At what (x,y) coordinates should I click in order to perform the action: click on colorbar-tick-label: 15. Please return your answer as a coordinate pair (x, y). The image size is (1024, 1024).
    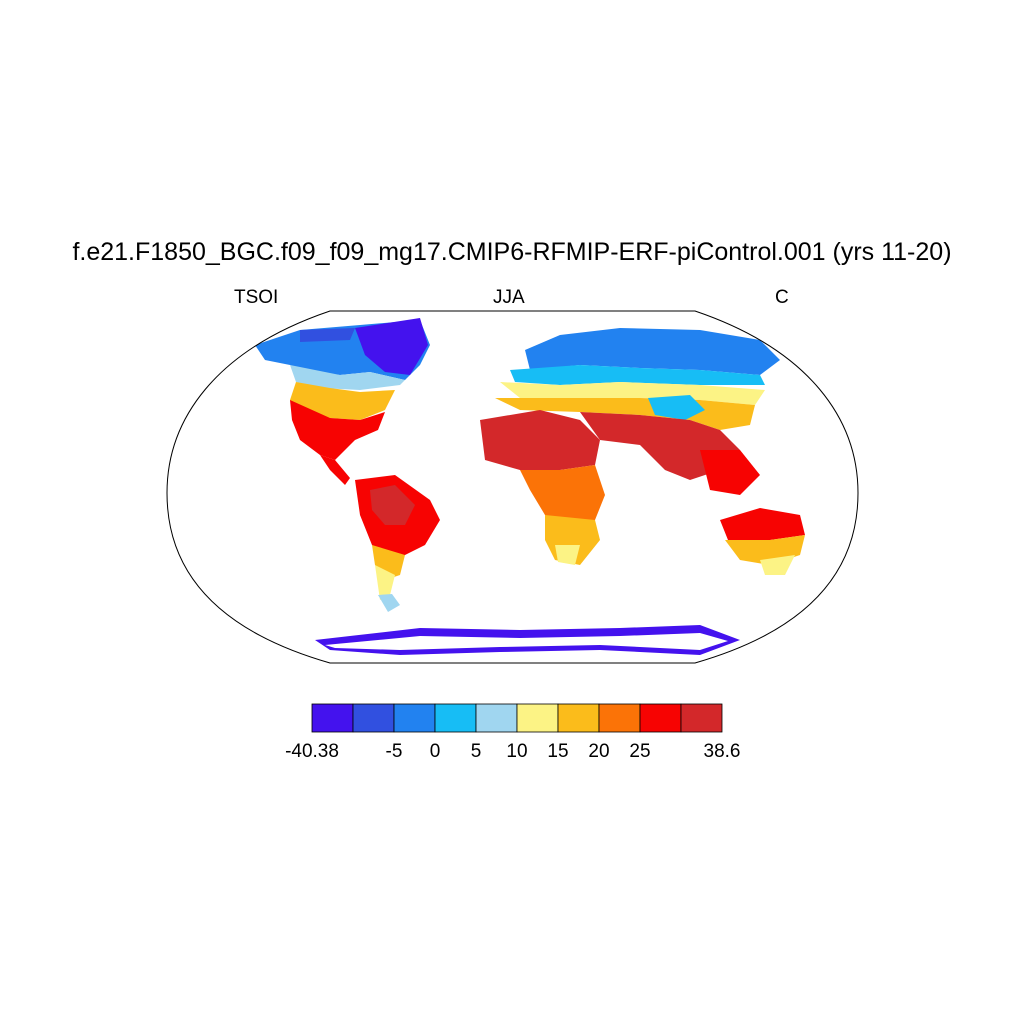
    Looking at the image, I should click on (557, 751).